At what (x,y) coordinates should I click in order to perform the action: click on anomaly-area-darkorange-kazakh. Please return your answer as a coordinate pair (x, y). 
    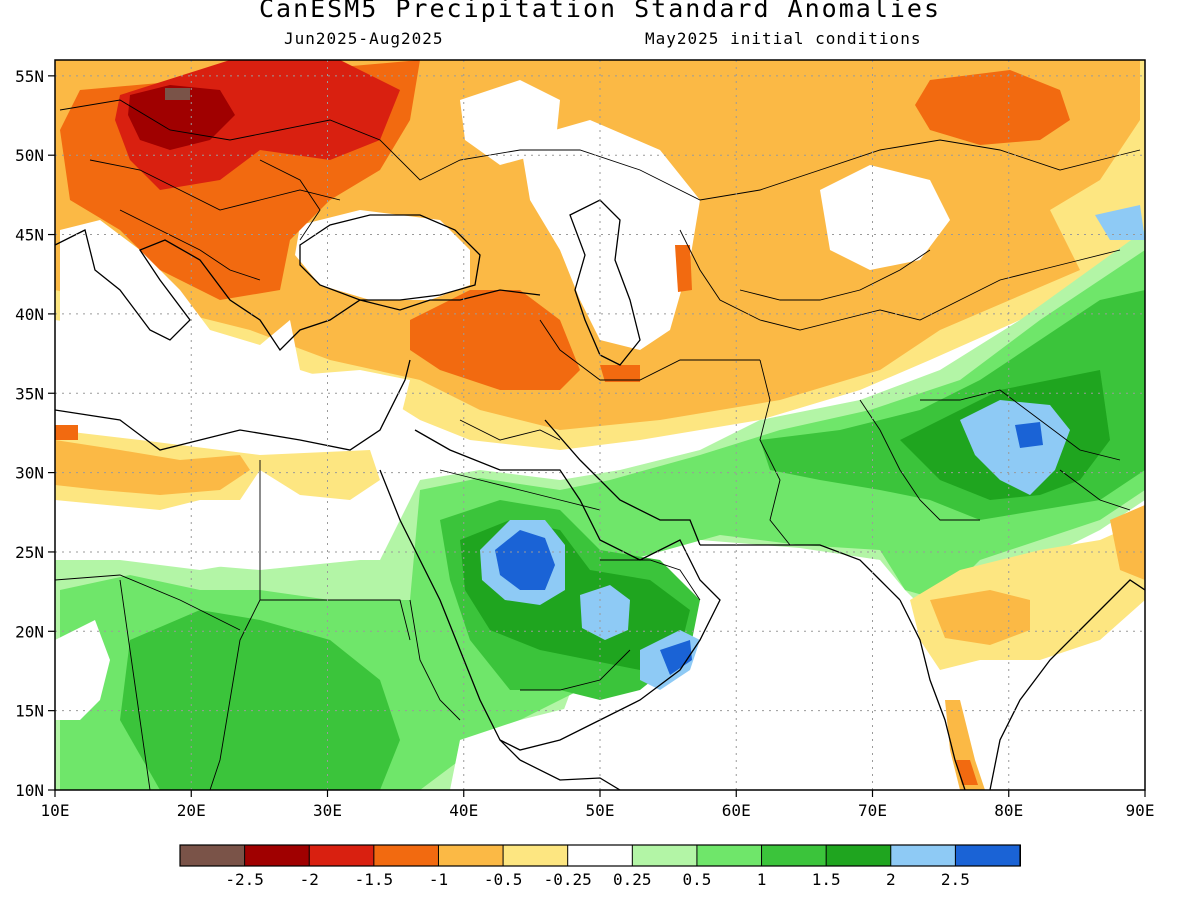
    Looking at the image, I should click on (683, 268).